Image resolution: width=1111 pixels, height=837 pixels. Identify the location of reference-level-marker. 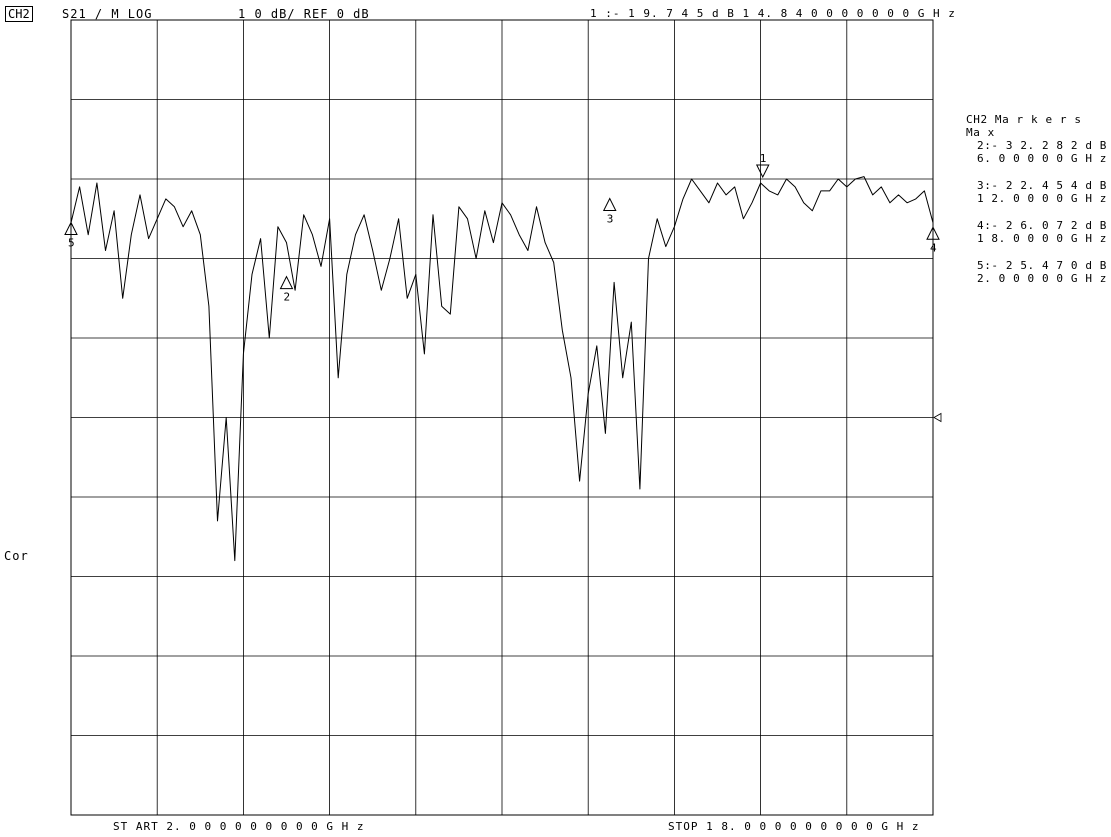
(937, 417).